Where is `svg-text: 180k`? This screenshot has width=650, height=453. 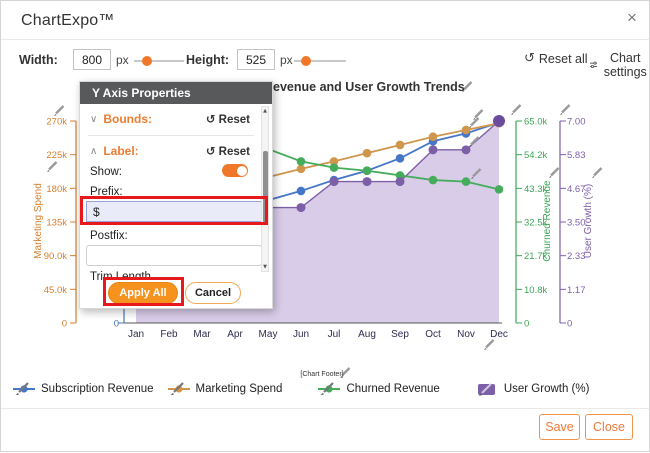
svg-text: 180k is located at coordinates (56, 189).